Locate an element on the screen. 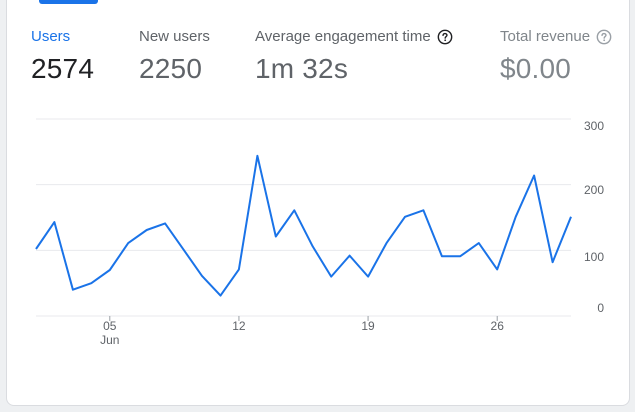 This screenshot has height=412, width=635. metric-label-row: Average engagement time is located at coordinates (354, 36).